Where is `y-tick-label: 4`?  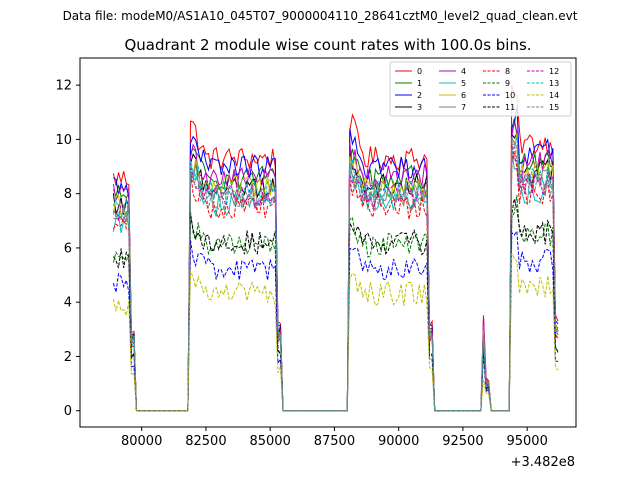
y-tick-label: 4 is located at coordinates (68, 303).